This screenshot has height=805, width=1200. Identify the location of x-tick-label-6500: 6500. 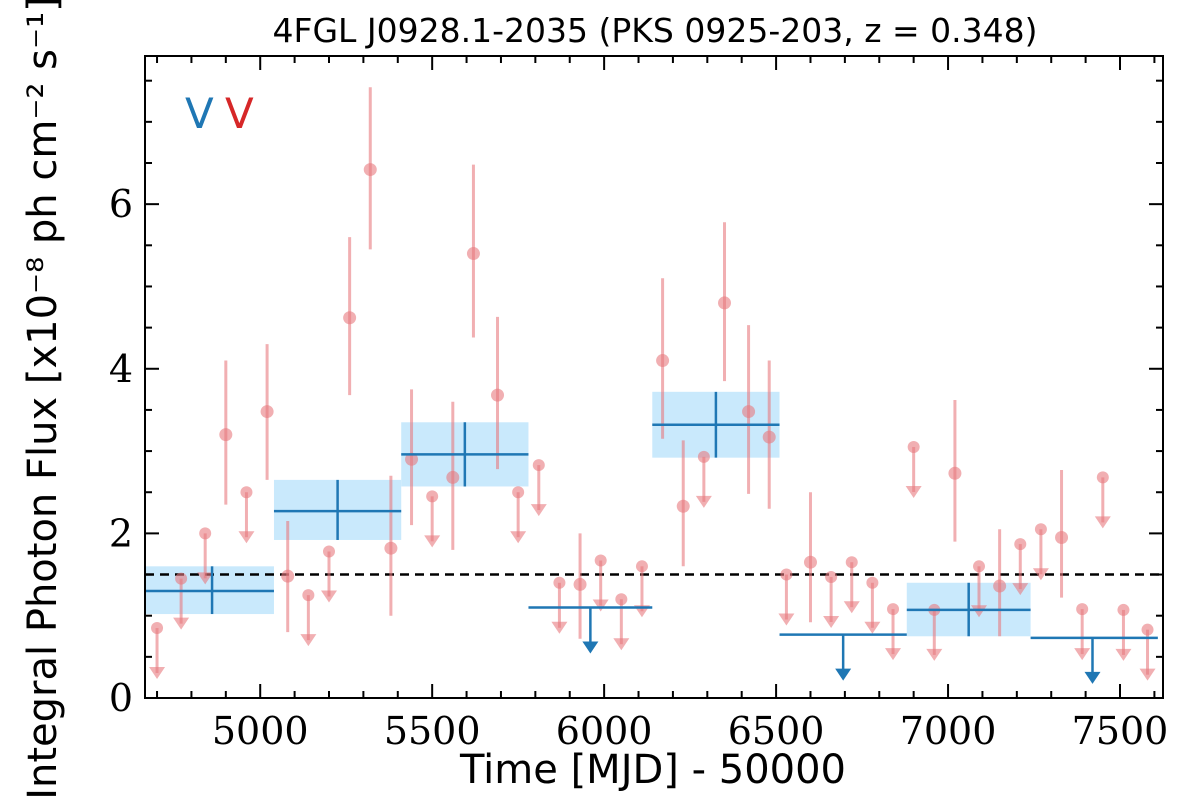
(776, 731).